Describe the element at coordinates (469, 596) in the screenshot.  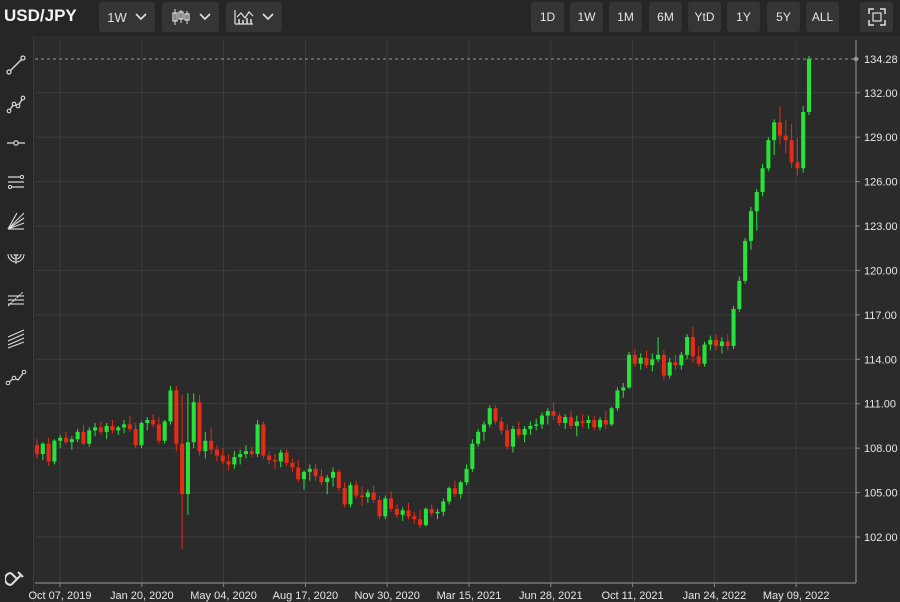
I see `x-tick-label: Mar 15, 2021` at that location.